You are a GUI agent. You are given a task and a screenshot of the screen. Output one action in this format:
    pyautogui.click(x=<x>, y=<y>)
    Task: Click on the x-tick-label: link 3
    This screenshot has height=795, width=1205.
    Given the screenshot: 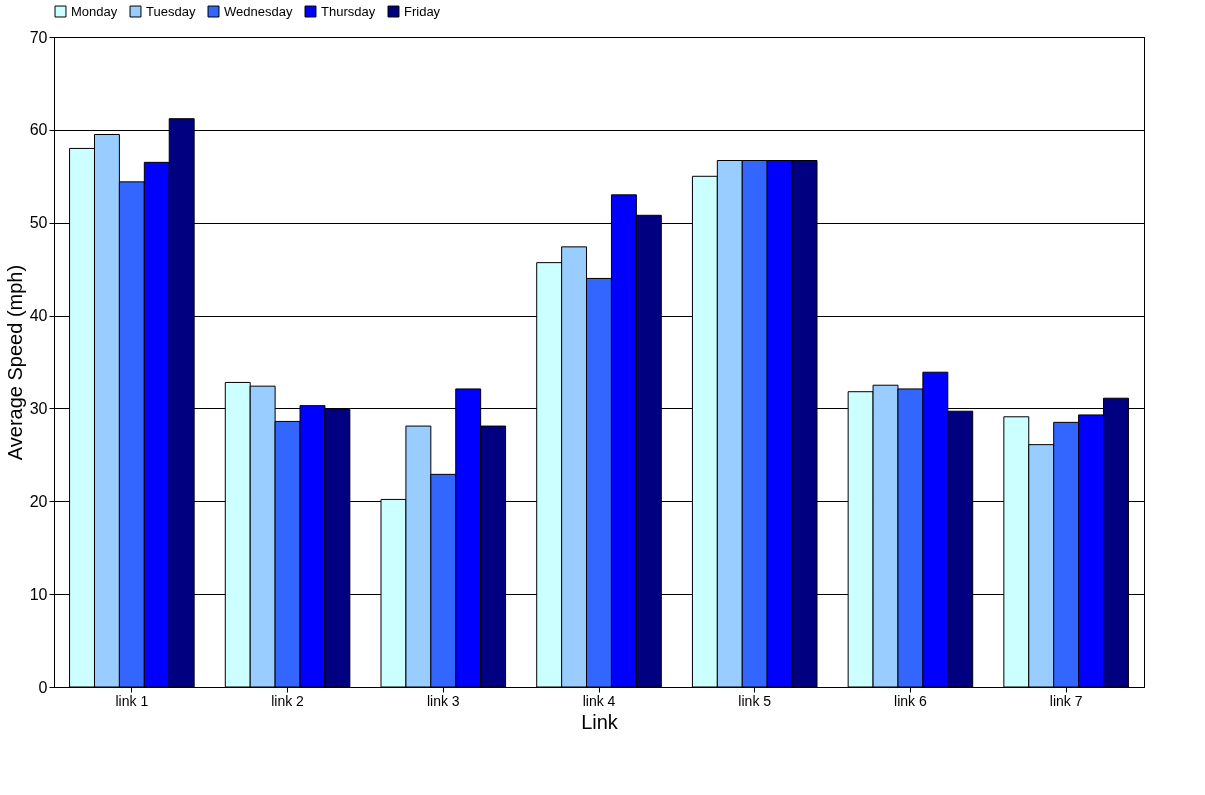 What is the action you would take?
    pyautogui.click(x=443, y=700)
    